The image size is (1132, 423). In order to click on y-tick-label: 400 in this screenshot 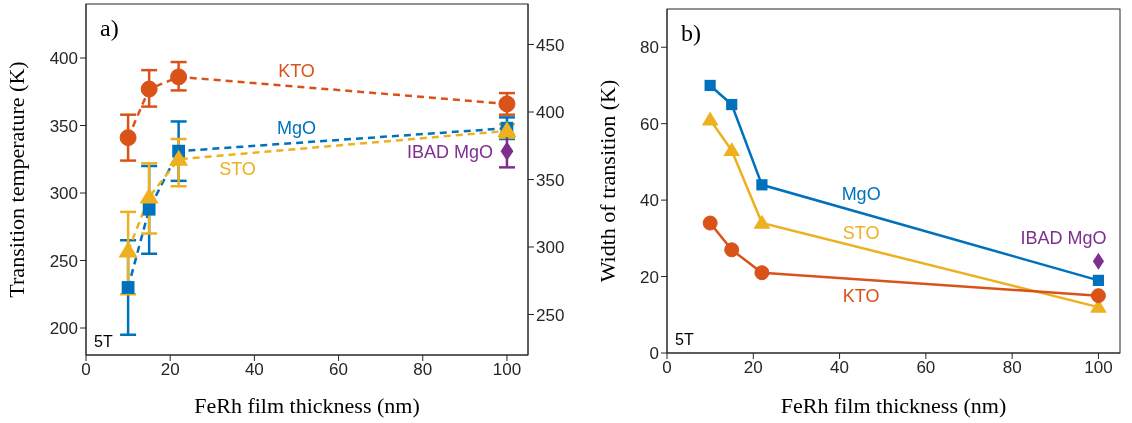, I will do `click(63, 59)`.